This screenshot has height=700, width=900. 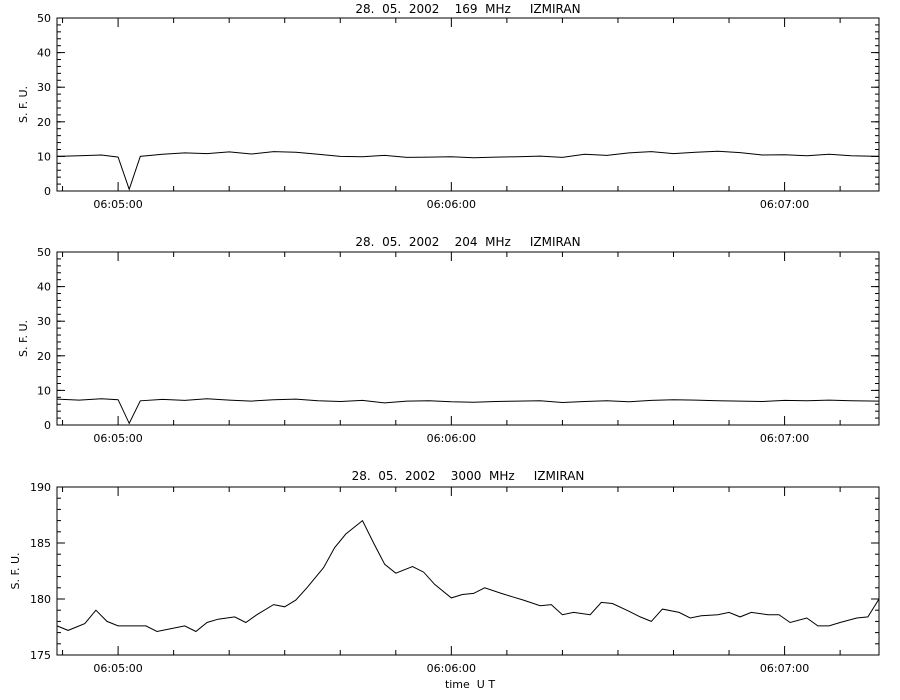 I want to click on x-axis-label: time U T, so click(x=470, y=684).